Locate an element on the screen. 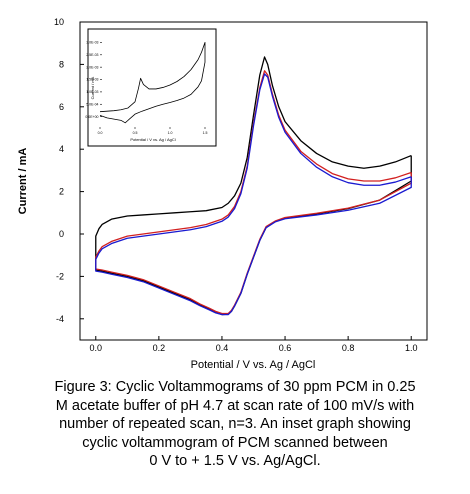  x-tick-label: 0.2 is located at coordinates (159, 348).